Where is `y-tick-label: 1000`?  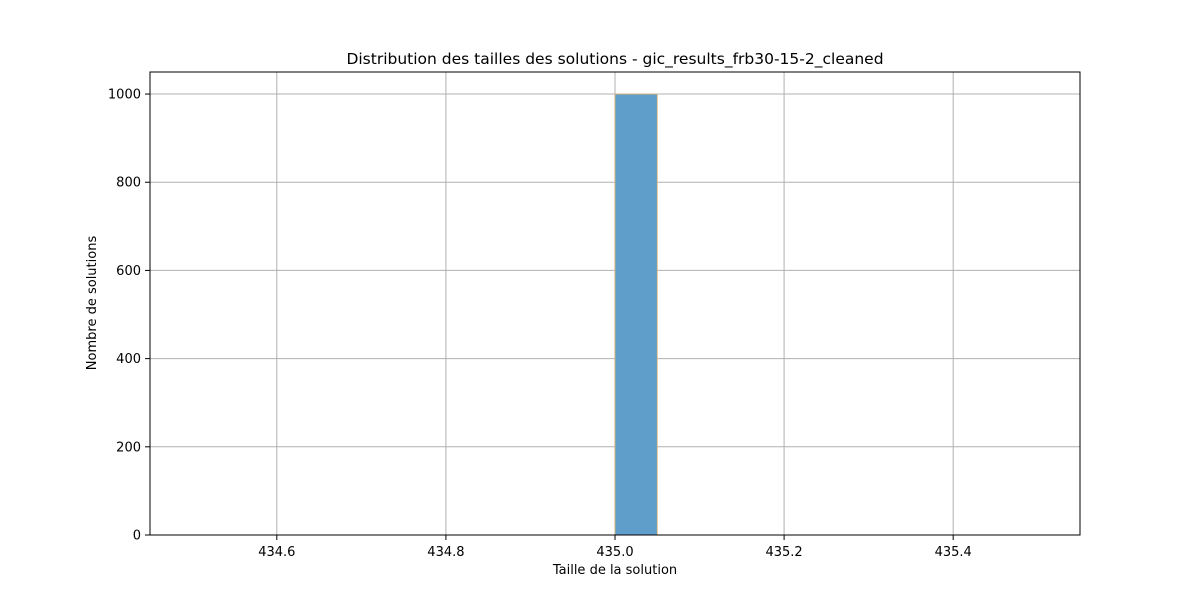 y-tick-label: 1000 is located at coordinates (124, 95).